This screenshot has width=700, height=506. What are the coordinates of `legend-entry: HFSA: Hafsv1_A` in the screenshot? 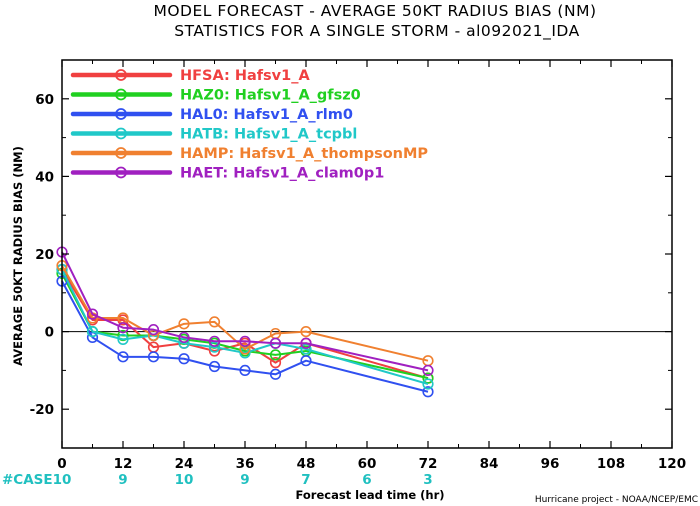 It's located at (245, 76).